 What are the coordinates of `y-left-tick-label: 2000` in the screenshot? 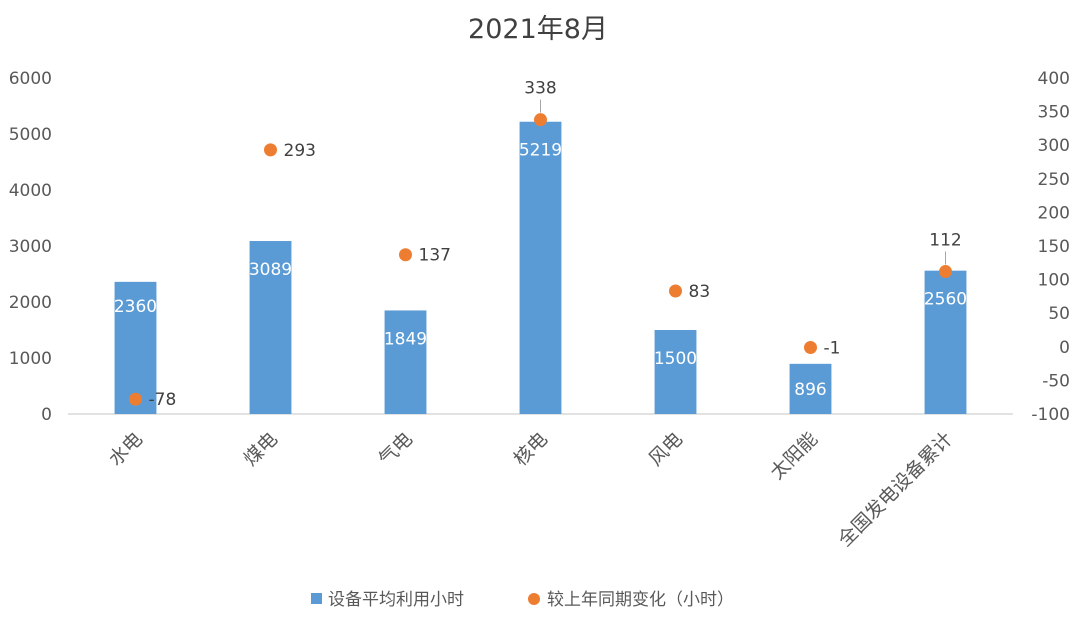 It's located at (30, 303).